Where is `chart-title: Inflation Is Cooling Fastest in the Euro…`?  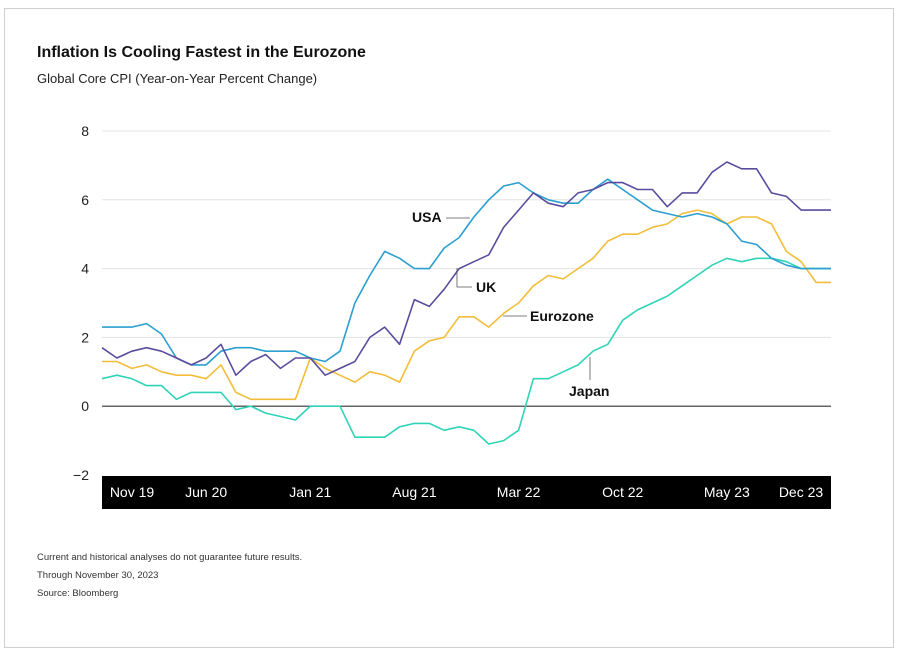
chart-title: Inflation Is Cooling Fastest in the Euro… is located at coordinates (201, 52).